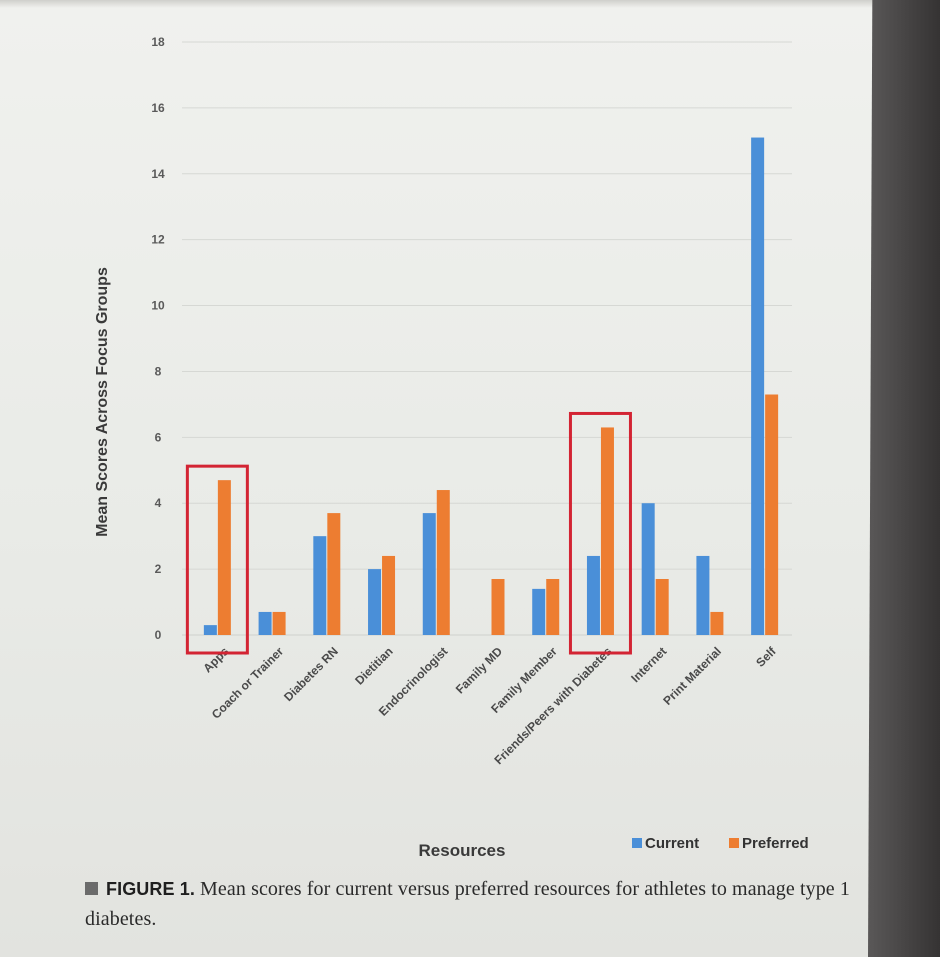 Image resolution: width=940 pixels, height=957 pixels. Describe the element at coordinates (215, 659) in the screenshot. I see `x-tick-label: Apps` at that location.